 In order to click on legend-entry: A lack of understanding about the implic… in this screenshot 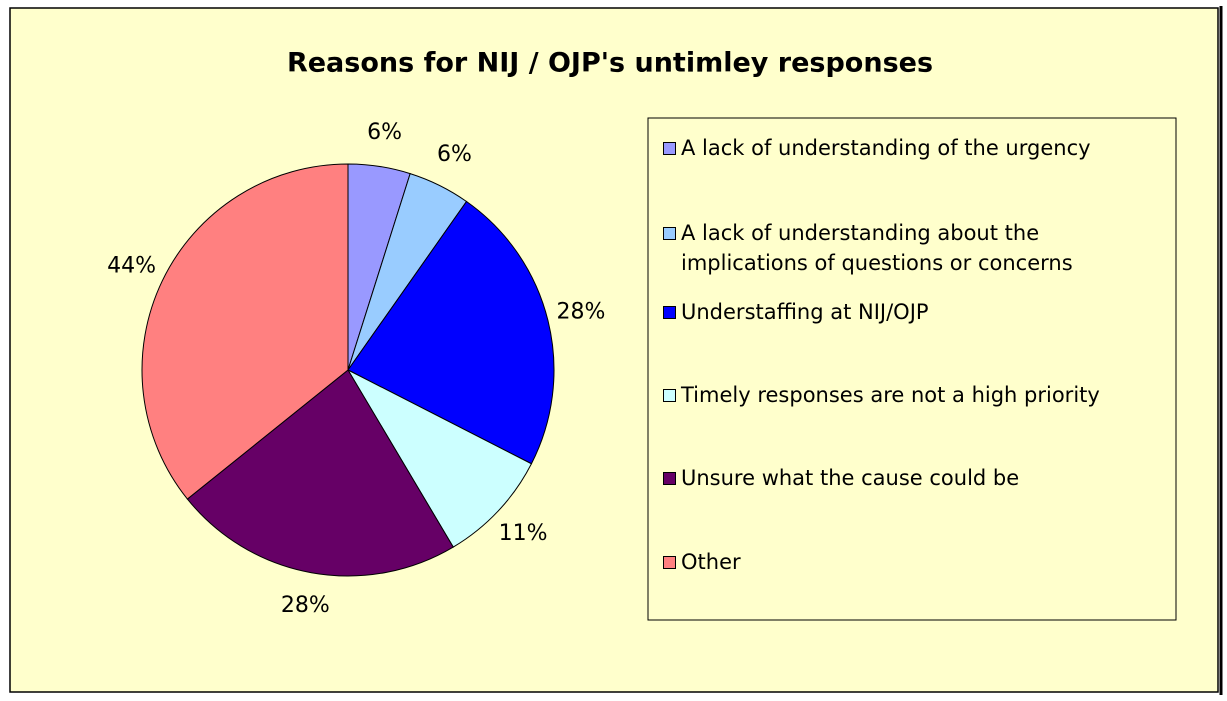, I will do `click(914, 248)`.